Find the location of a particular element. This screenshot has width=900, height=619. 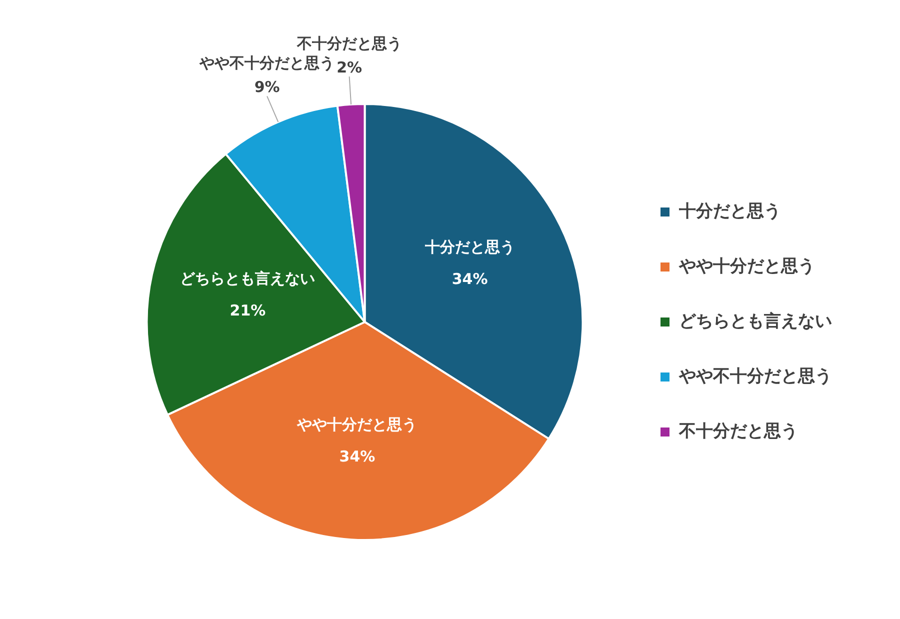

slice-label: 不十分だと思う is located at coordinates (349, 43).